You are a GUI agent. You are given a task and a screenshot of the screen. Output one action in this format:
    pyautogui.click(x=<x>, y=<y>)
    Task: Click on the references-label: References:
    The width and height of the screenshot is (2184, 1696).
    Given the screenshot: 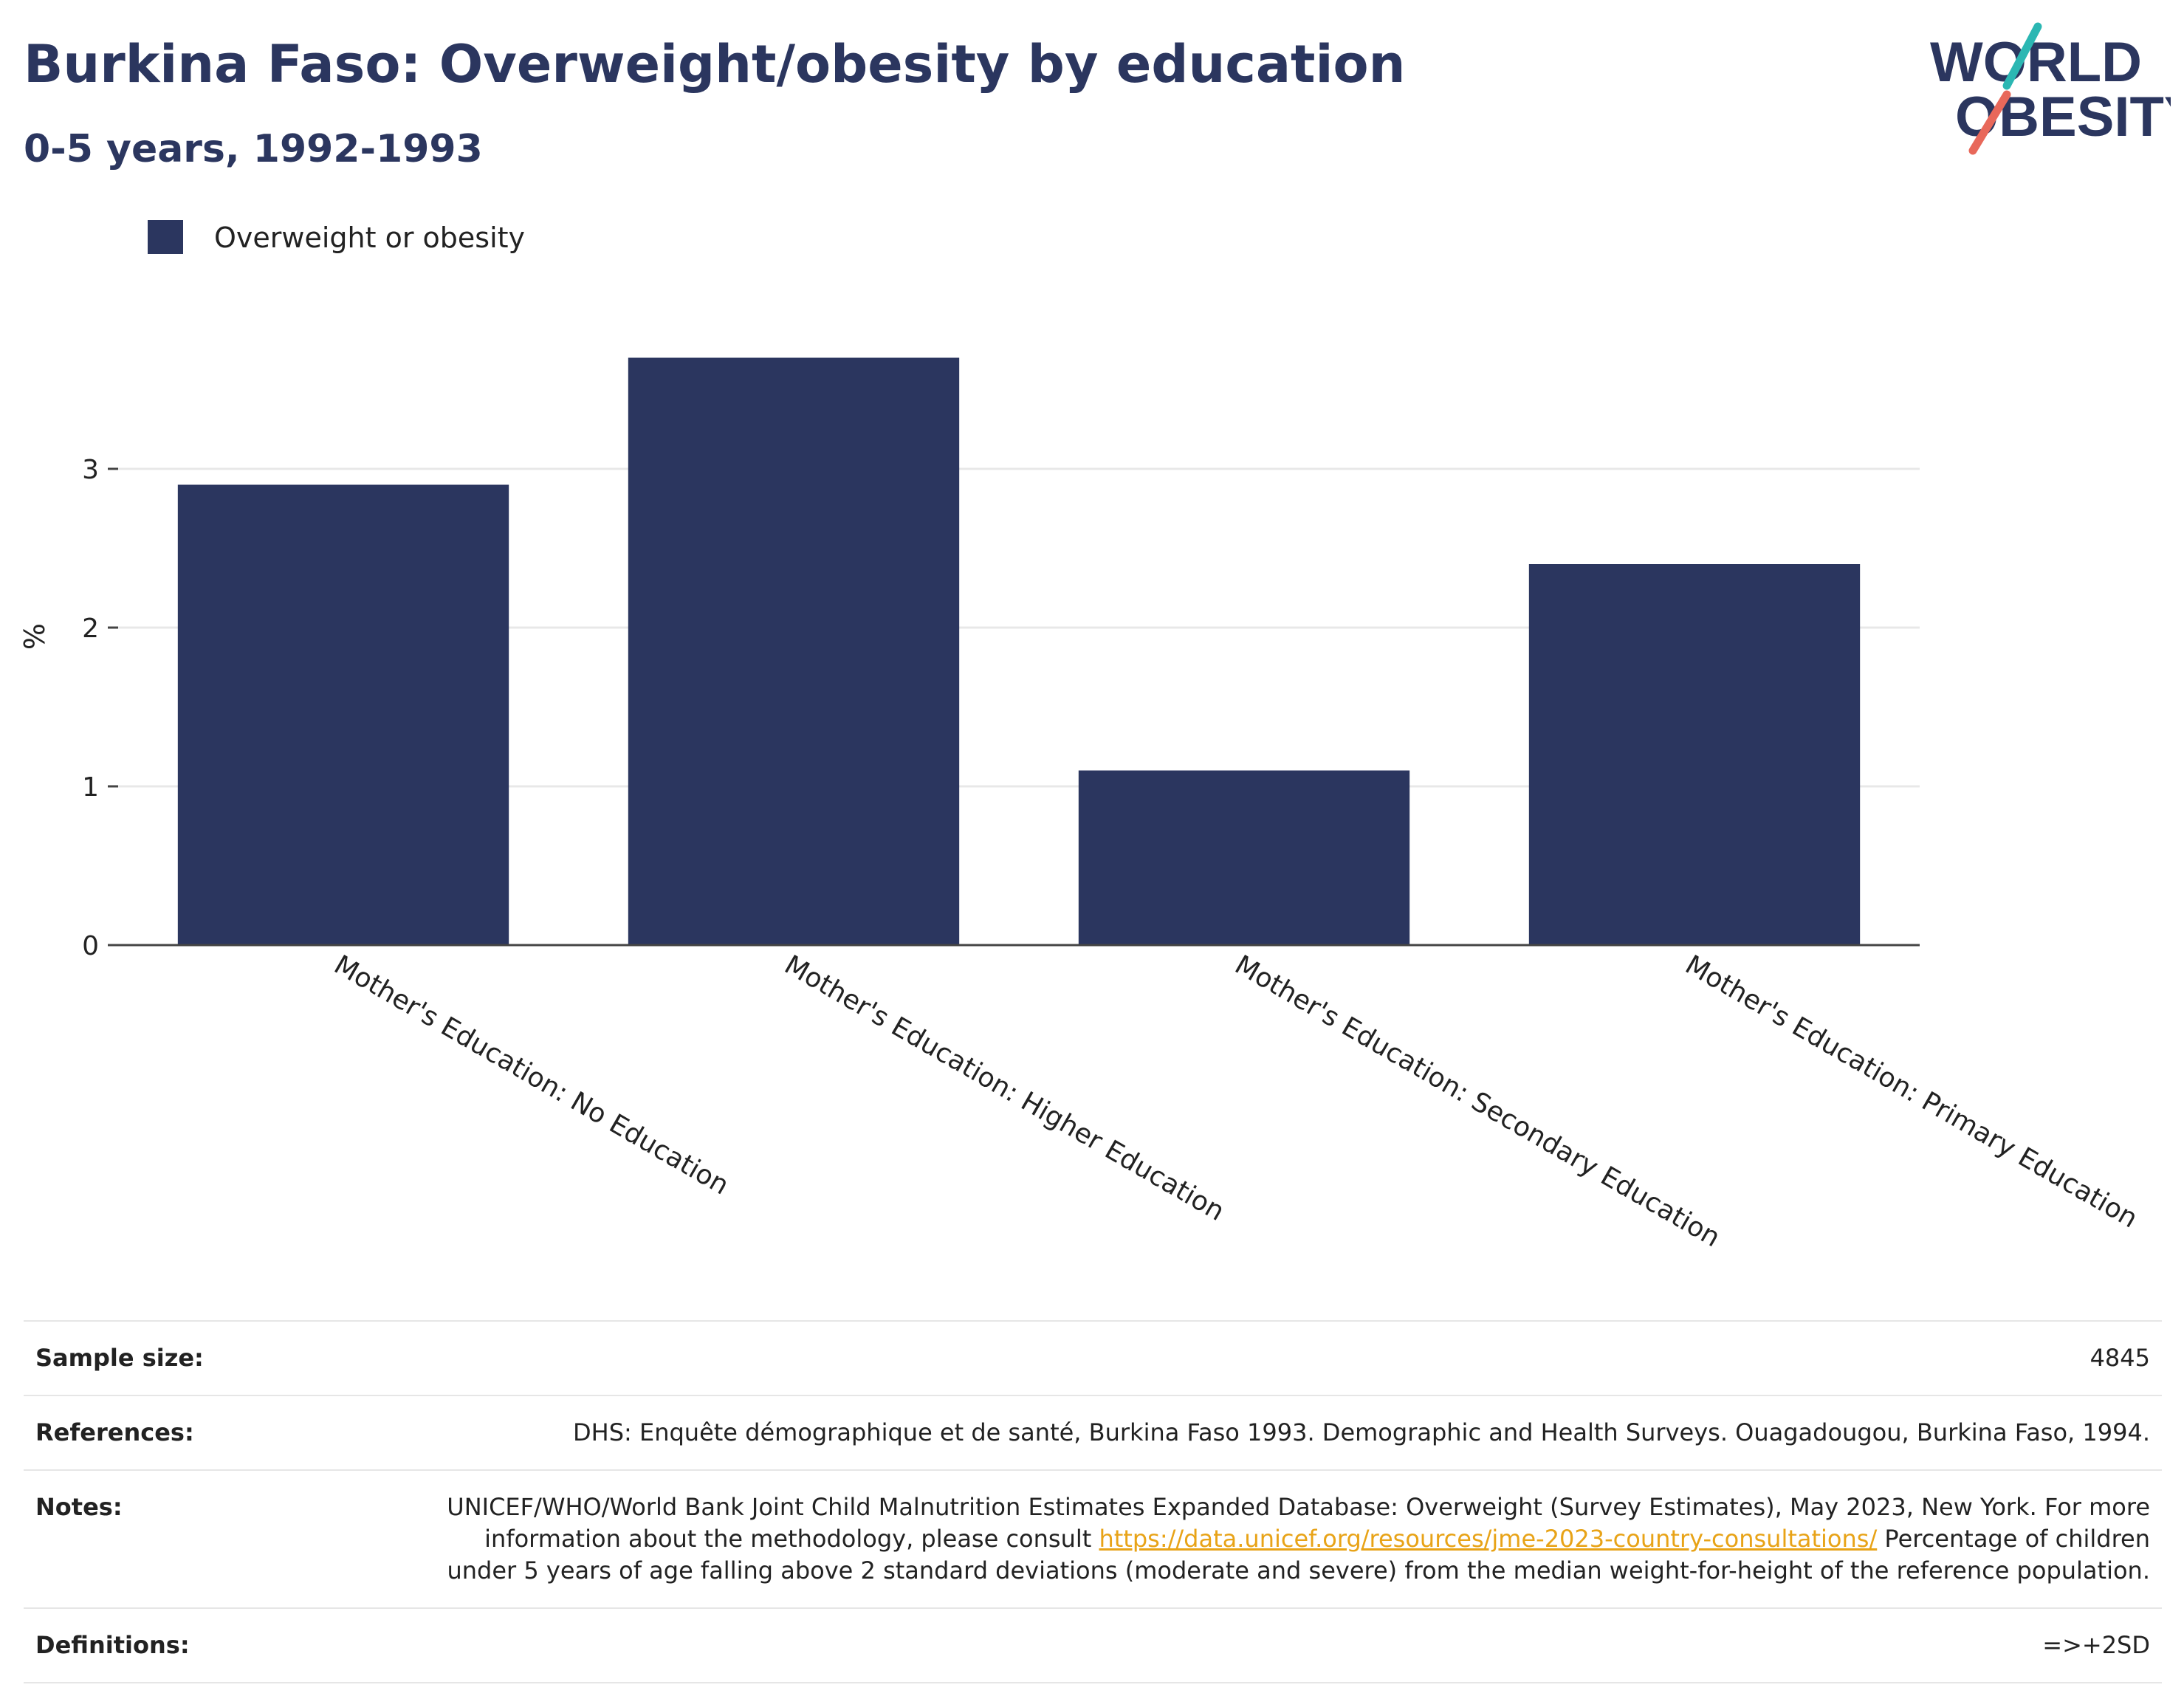 What is the action you would take?
    pyautogui.click(x=227, y=1433)
    